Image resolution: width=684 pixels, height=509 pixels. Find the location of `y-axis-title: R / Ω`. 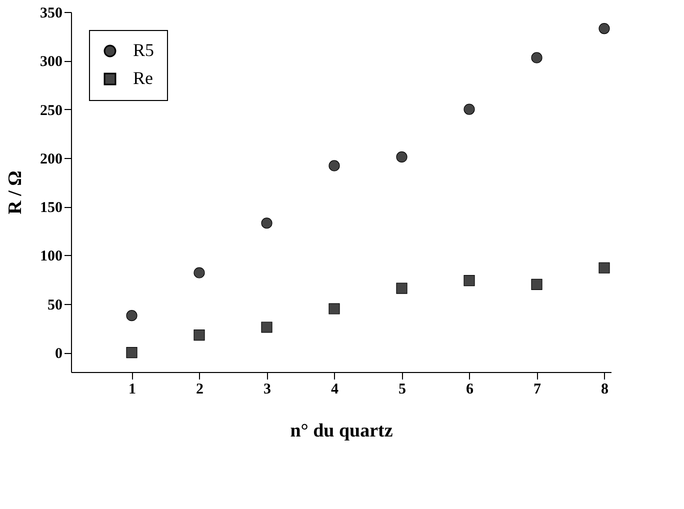

y-axis-title: R / Ω is located at coordinates (15, 192).